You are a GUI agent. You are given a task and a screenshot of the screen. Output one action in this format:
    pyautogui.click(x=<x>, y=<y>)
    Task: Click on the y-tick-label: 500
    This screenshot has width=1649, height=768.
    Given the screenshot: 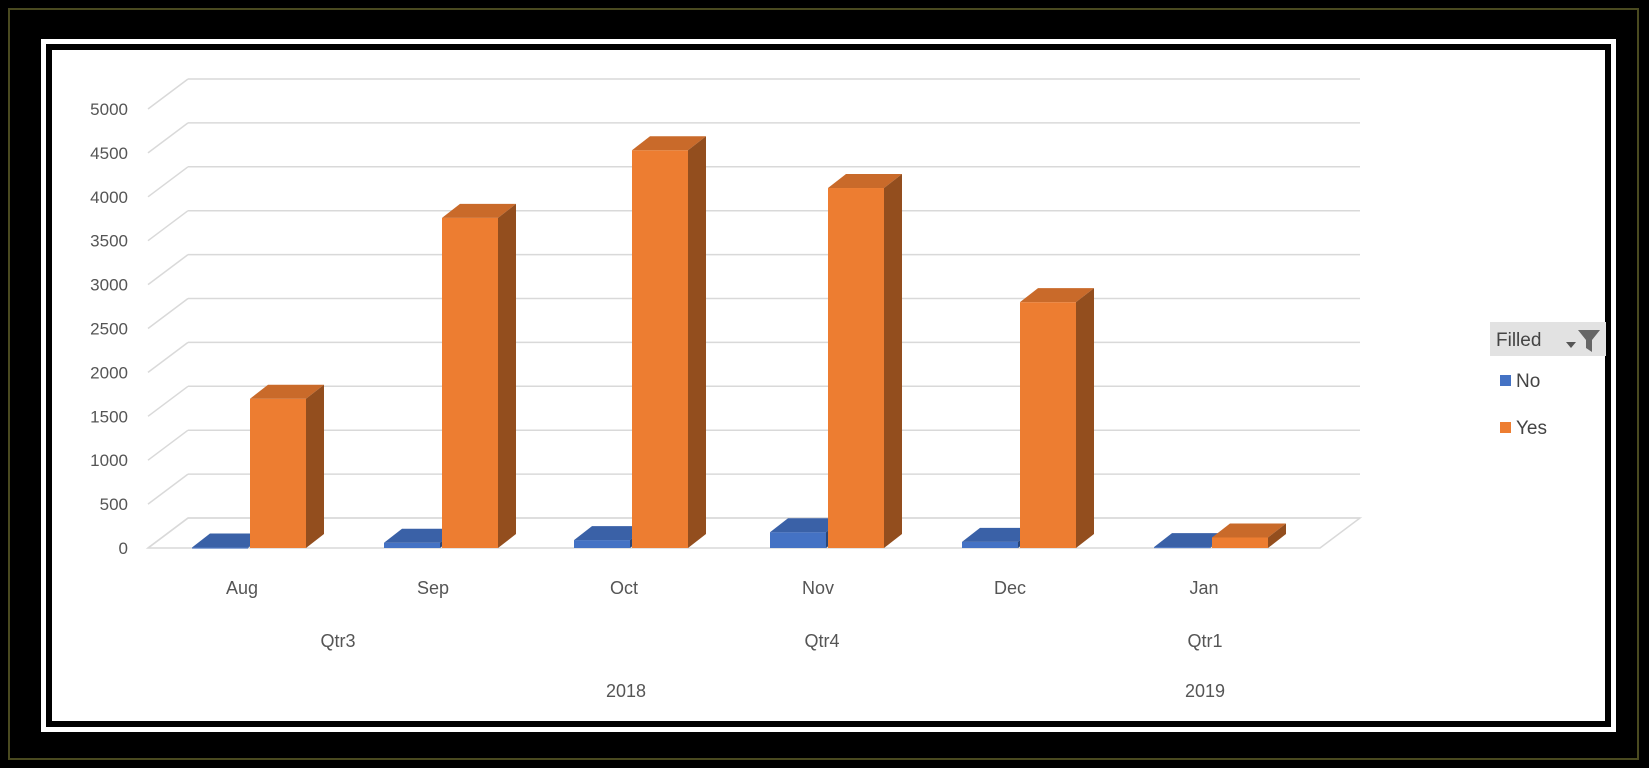 What is the action you would take?
    pyautogui.click(x=114, y=504)
    